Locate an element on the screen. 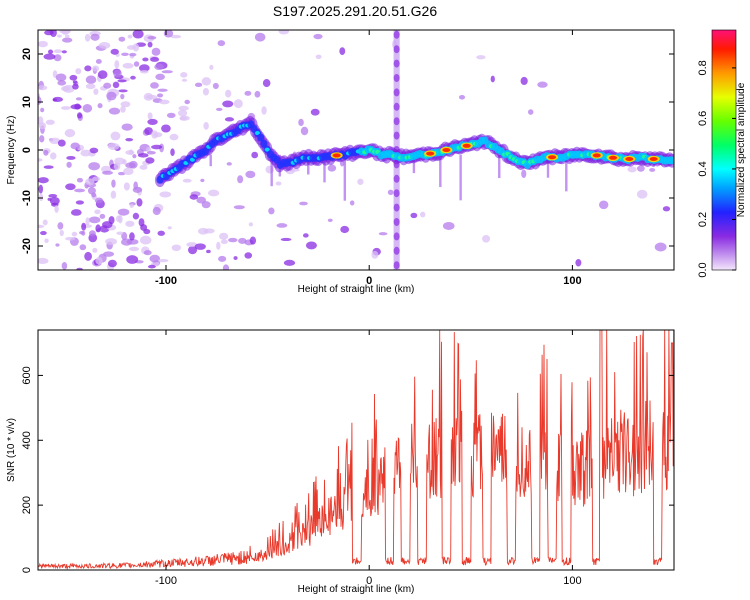 This screenshot has width=750, height=600. x-tick-label: 0 is located at coordinates (369, 281).